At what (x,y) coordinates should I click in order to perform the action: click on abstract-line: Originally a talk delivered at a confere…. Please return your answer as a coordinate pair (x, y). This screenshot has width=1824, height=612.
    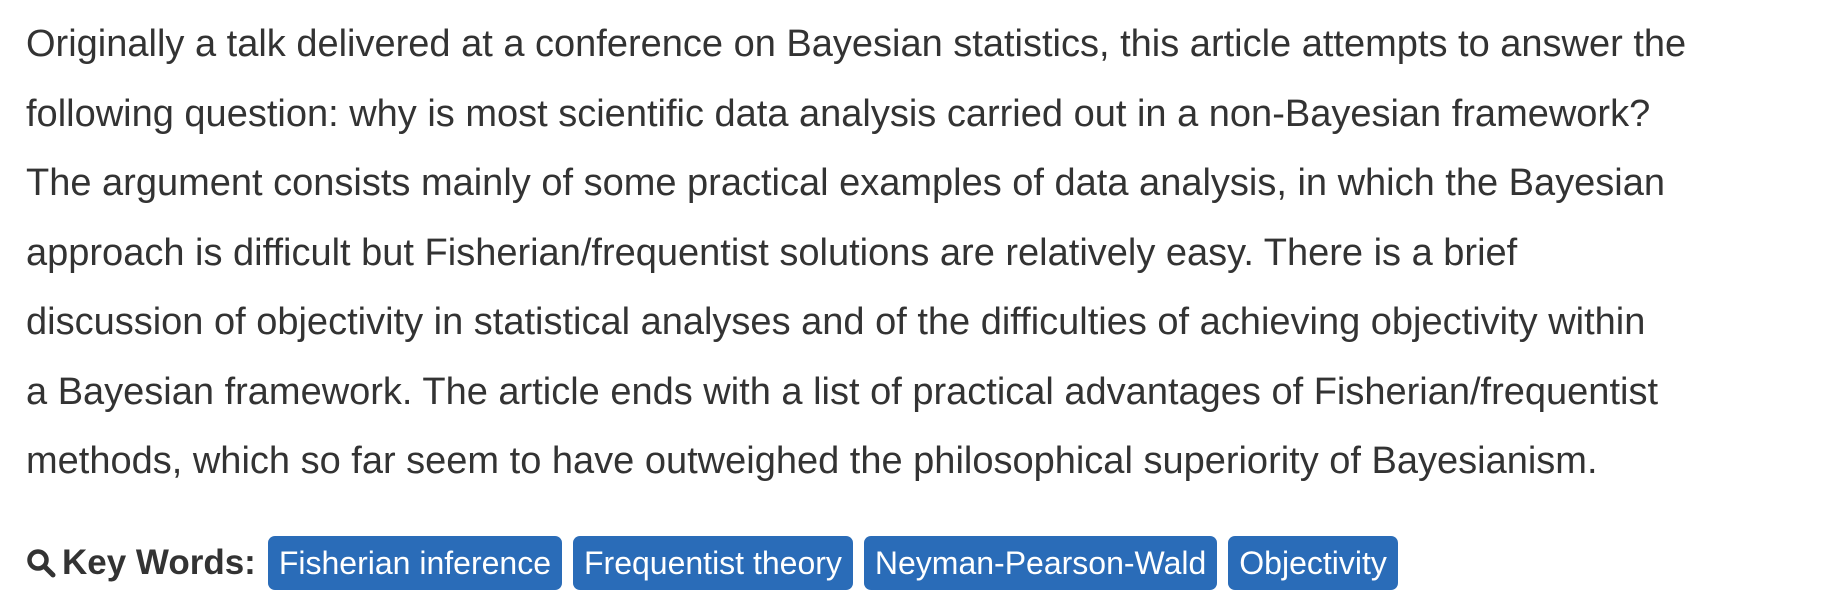
    Looking at the image, I should click on (856, 44).